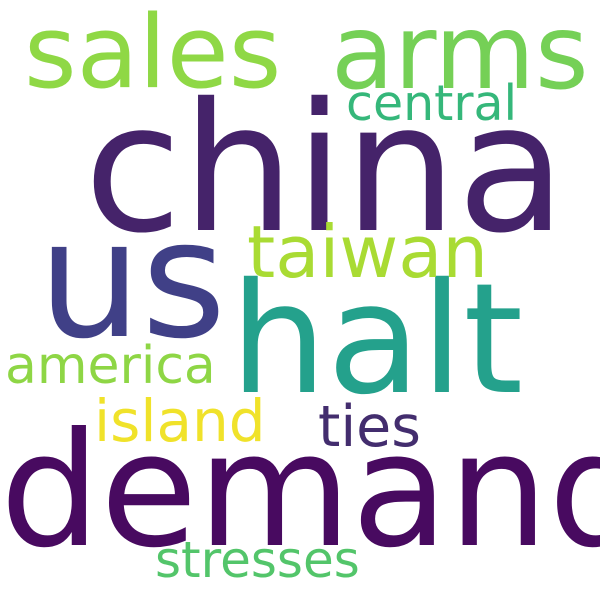 The width and height of the screenshot is (600, 600). I want to click on word-halt: halt, so click(377, 340).